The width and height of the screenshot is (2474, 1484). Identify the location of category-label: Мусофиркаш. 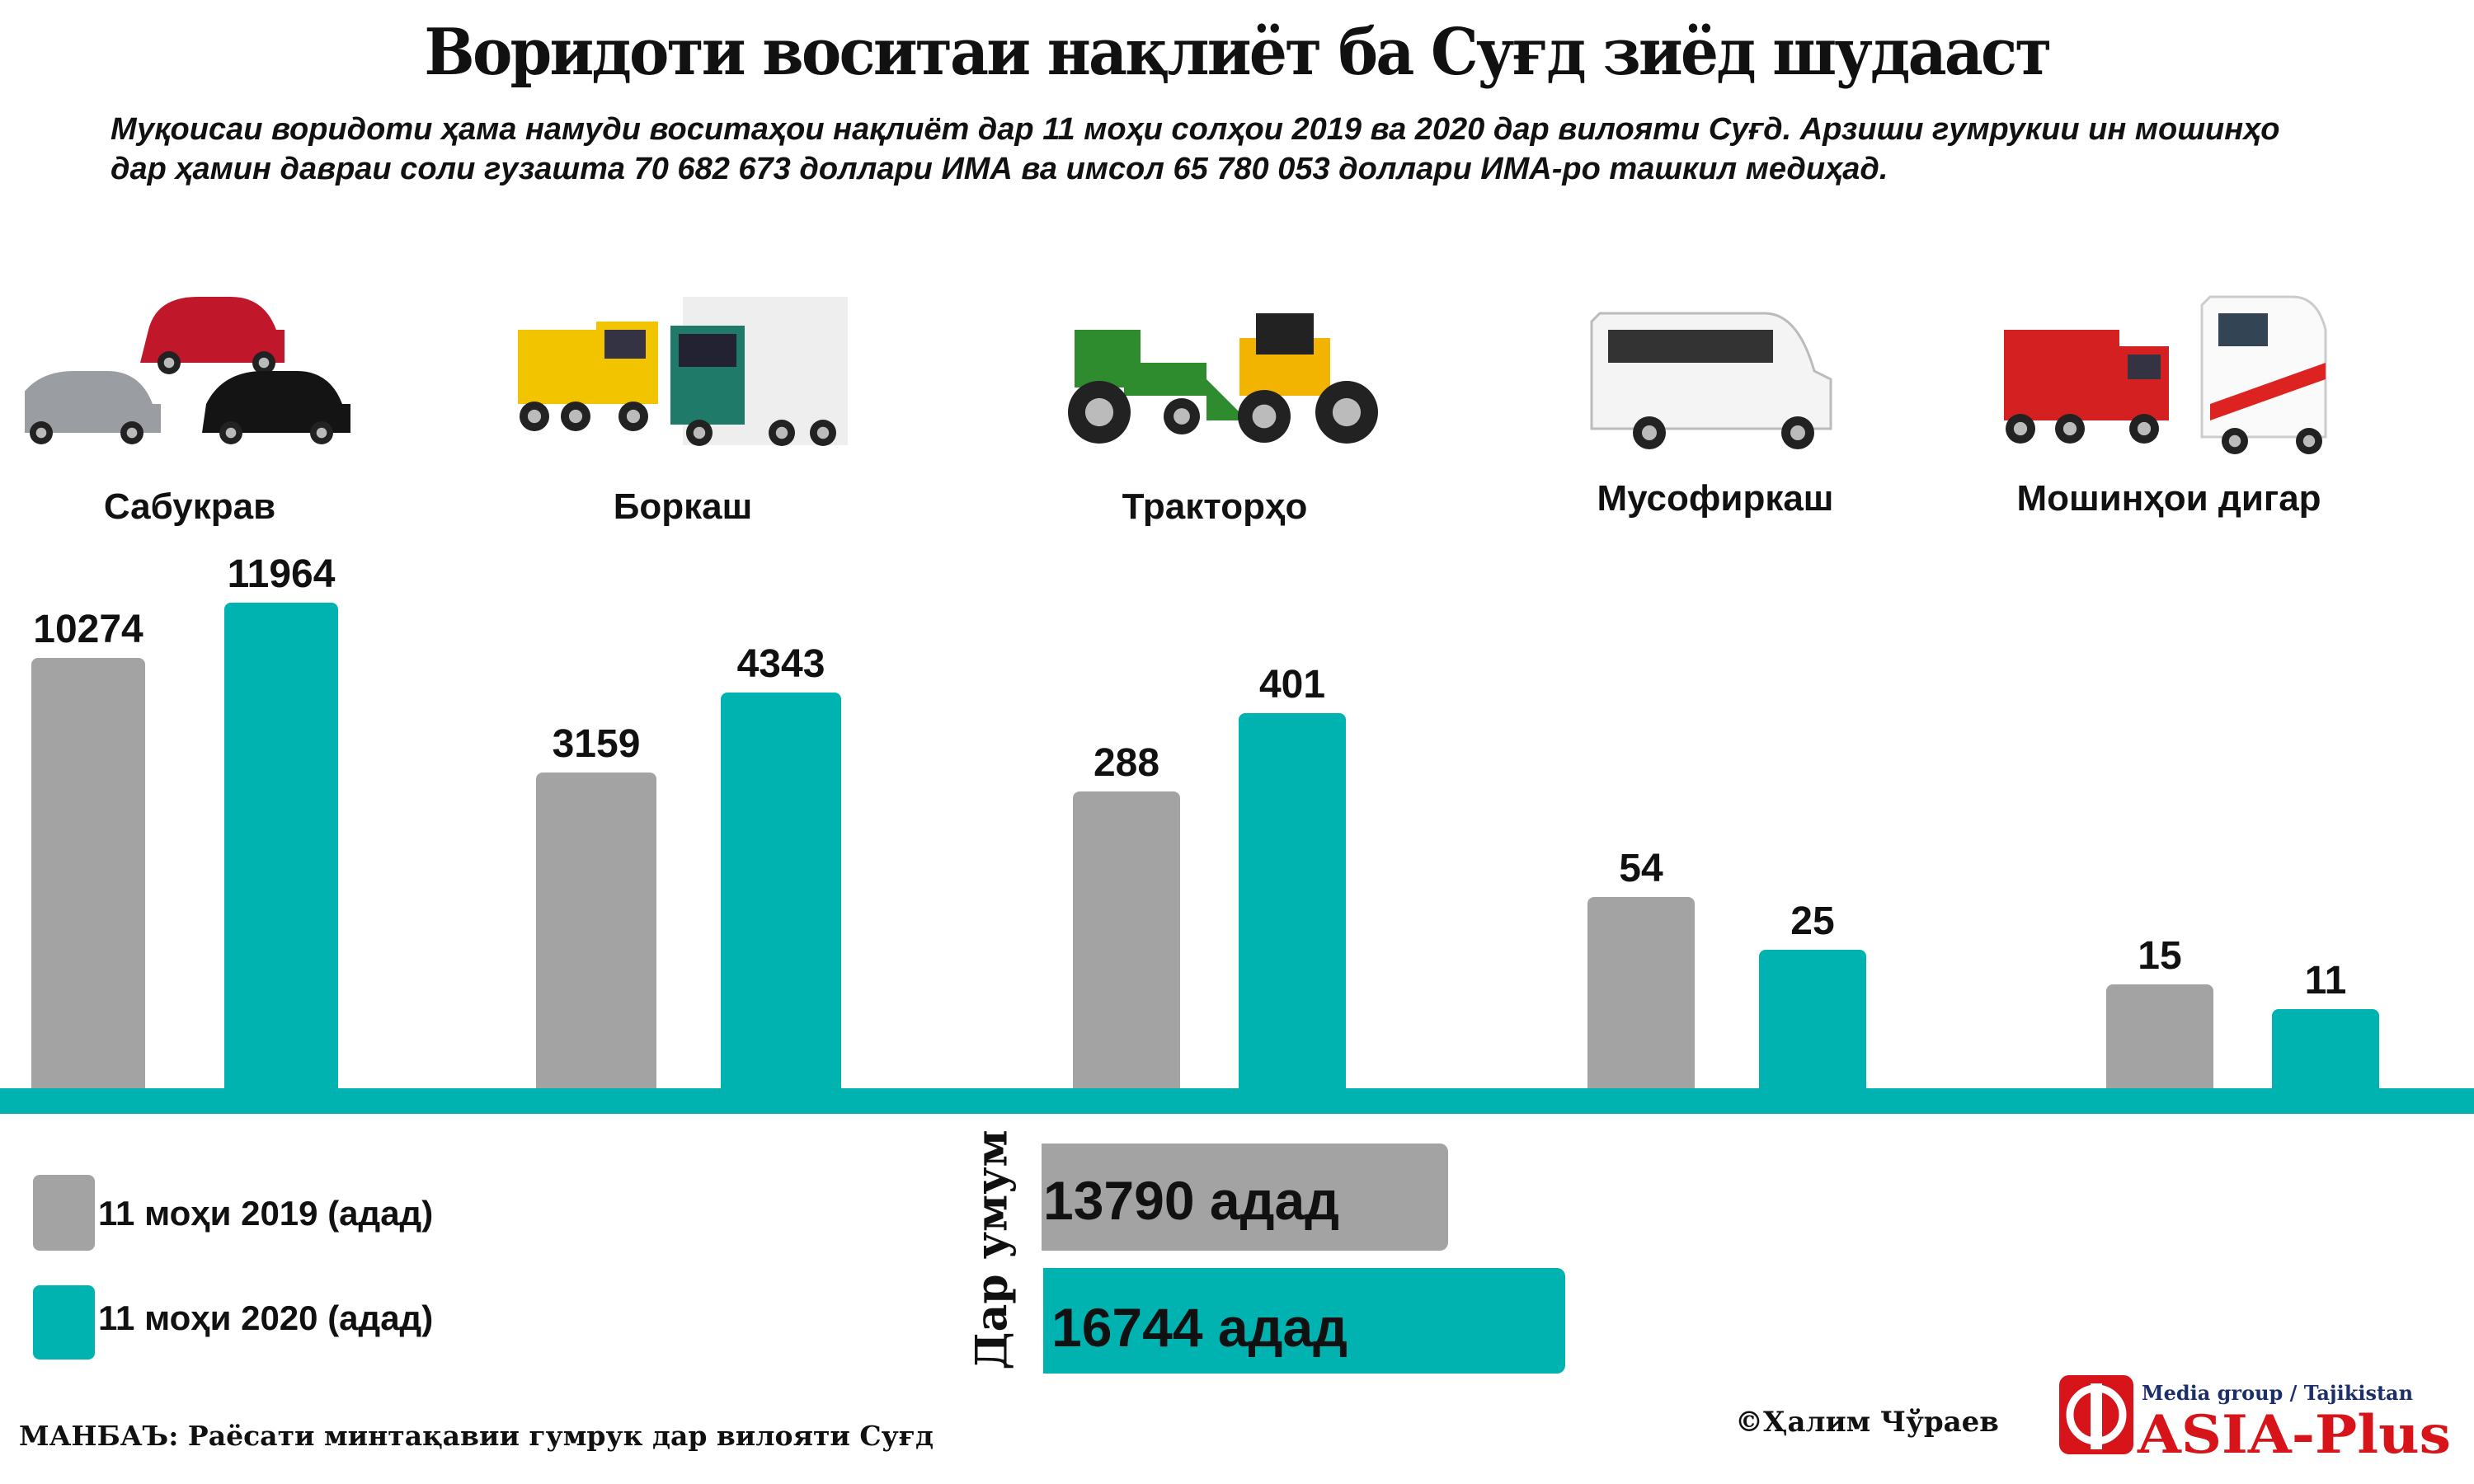
(1715, 499).